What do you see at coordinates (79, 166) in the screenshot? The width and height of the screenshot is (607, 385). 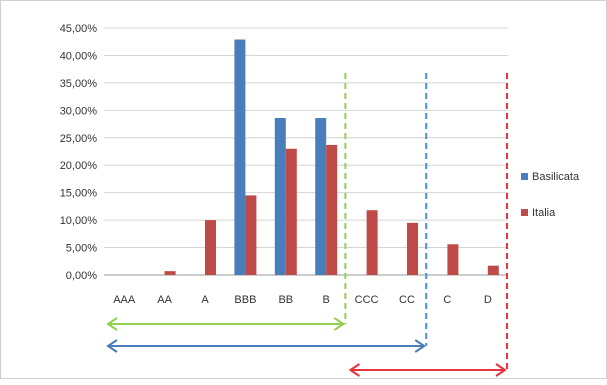 I see `y-tick-label: 20,00%` at bounding box center [79, 166].